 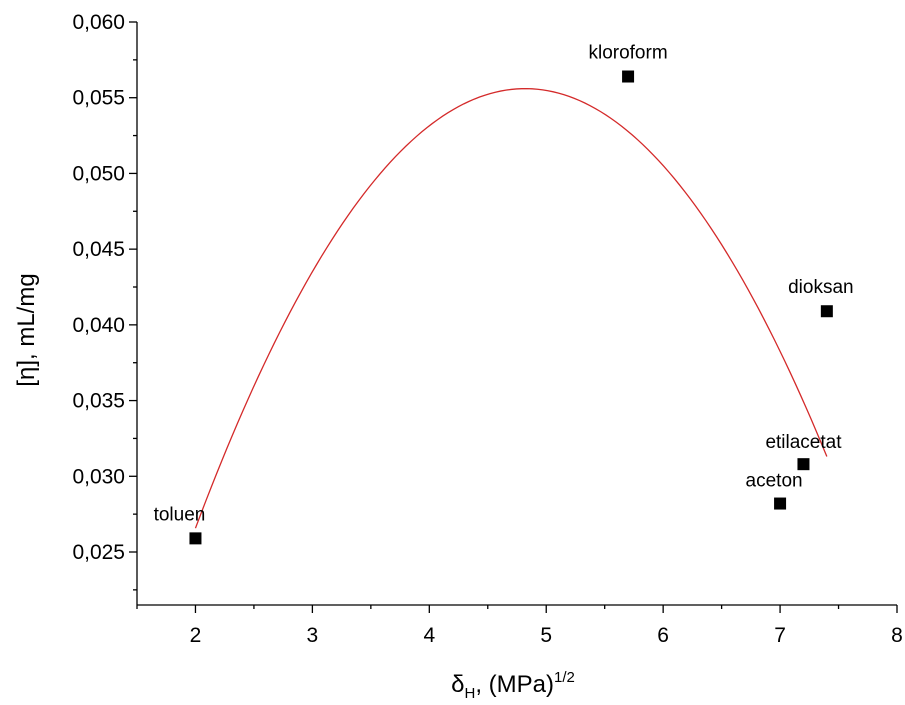 I want to click on x-tick-label: 6, so click(x=663, y=635).